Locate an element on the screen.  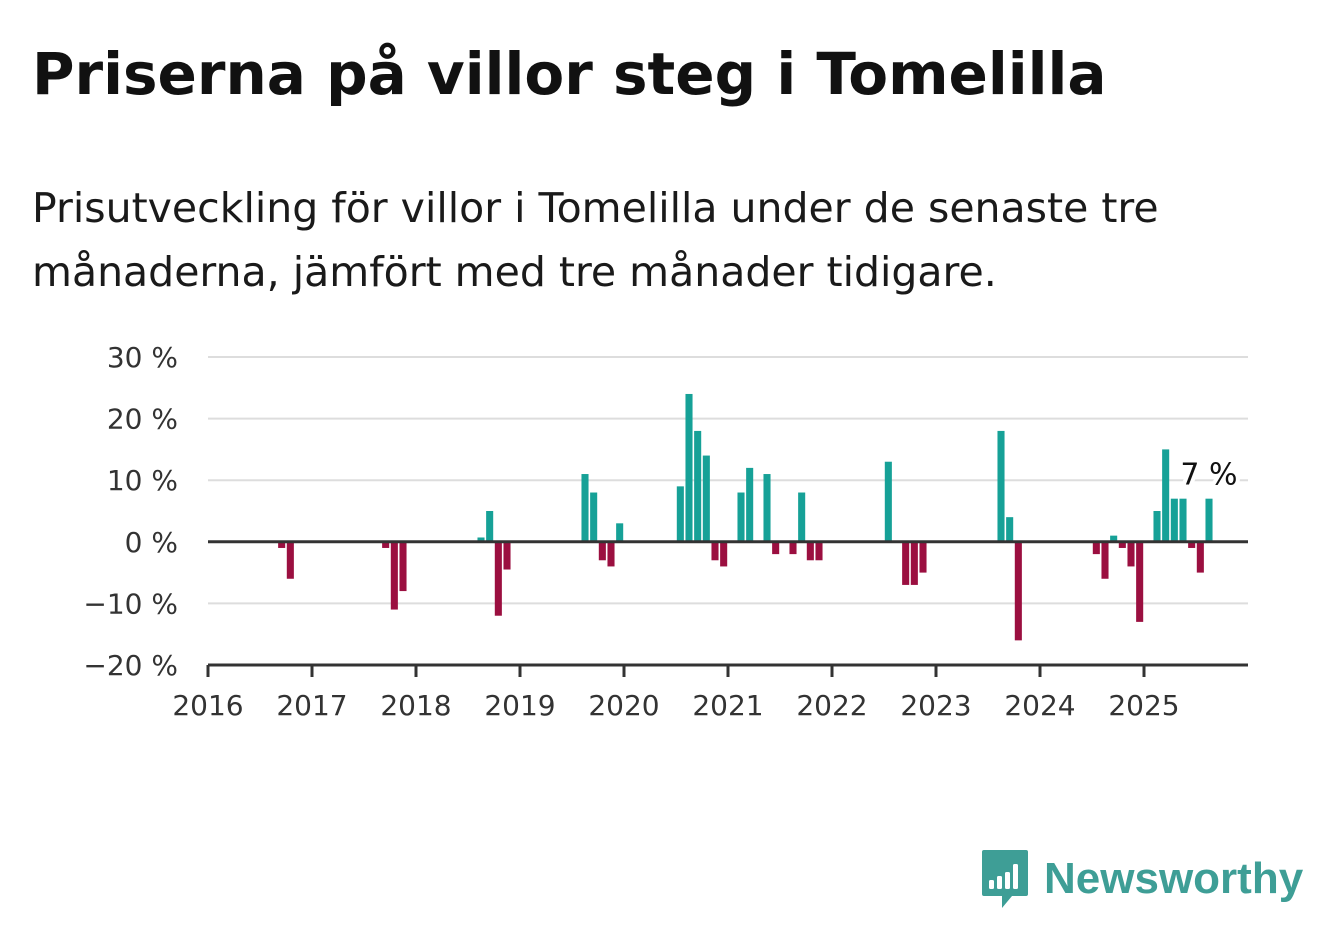
y-tick-label: 10 % is located at coordinates (142, 480).